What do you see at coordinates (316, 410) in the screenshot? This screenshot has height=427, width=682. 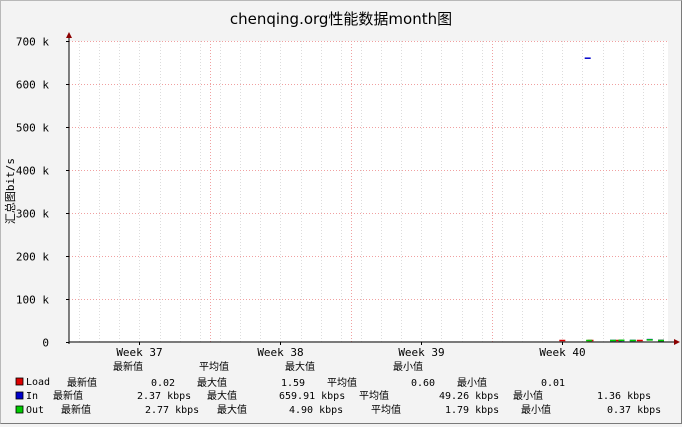 I see `legend-value: 4.90 kbps` at bounding box center [316, 410].